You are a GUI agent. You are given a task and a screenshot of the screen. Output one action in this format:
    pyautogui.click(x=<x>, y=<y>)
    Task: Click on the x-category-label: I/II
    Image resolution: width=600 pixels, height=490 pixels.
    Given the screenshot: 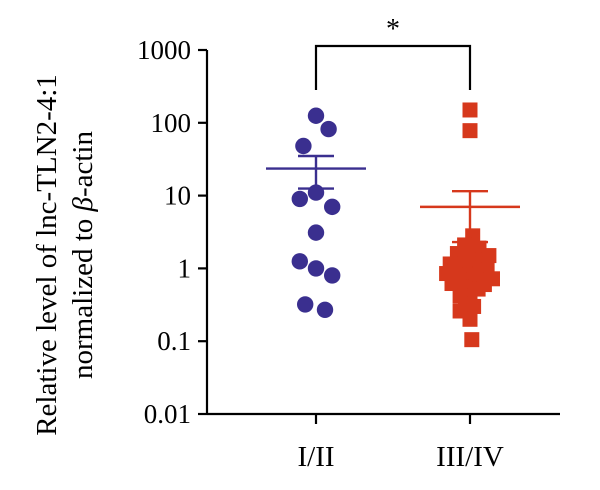 What is the action you would take?
    pyautogui.click(x=315, y=457)
    